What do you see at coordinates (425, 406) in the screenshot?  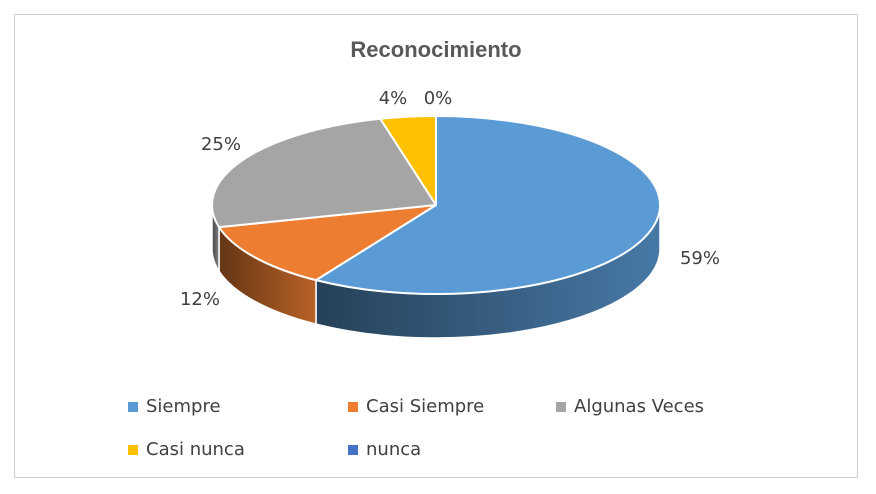 I see `legend-label-casi-siempre: Casi Siempre` at bounding box center [425, 406].